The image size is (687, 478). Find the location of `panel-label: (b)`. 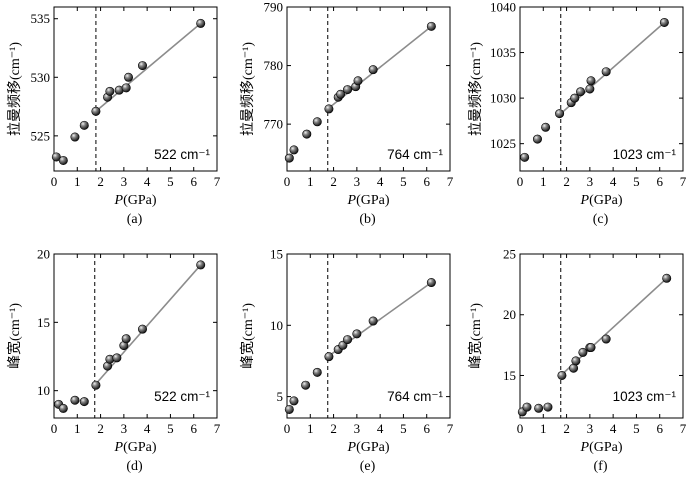

panel-label: (b) is located at coordinates (367, 219).